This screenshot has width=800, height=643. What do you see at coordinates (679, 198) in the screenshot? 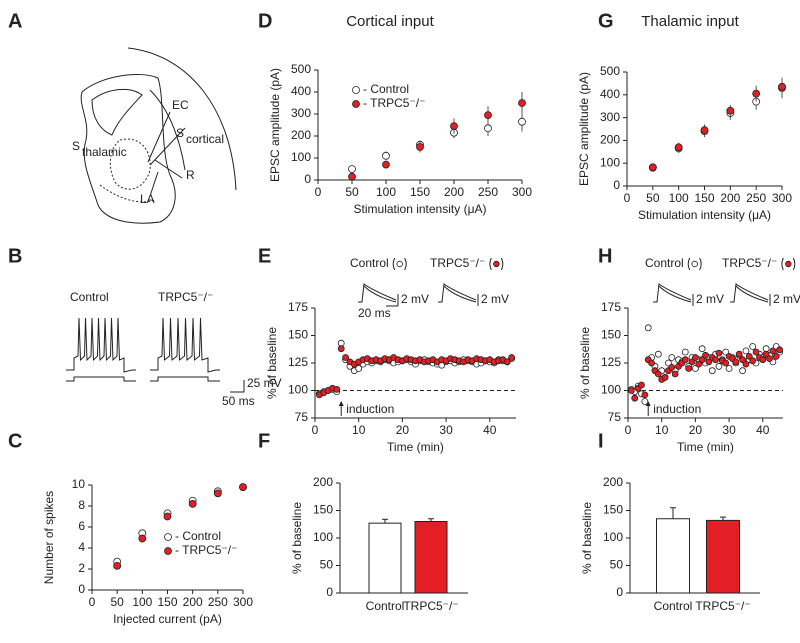
I see `x-tick-label: 100` at bounding box center [679, 198].